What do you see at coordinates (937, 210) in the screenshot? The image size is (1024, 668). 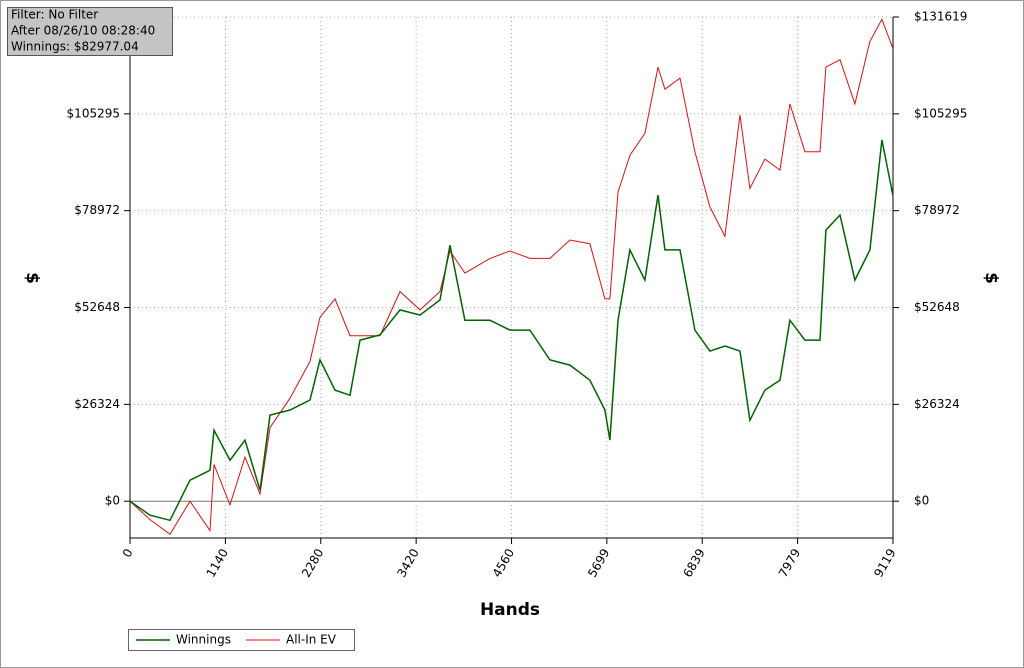 I see `y2-tick-label: $78972` at bounding box center [937, 210].